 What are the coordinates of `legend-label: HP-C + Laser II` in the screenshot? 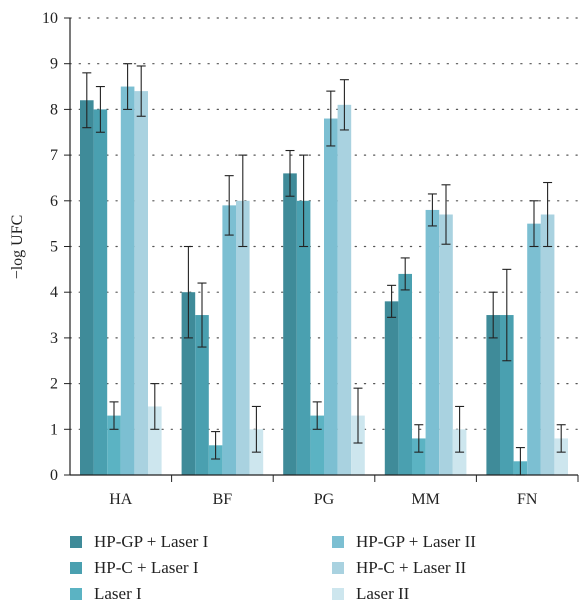 It's located at (411, 567).